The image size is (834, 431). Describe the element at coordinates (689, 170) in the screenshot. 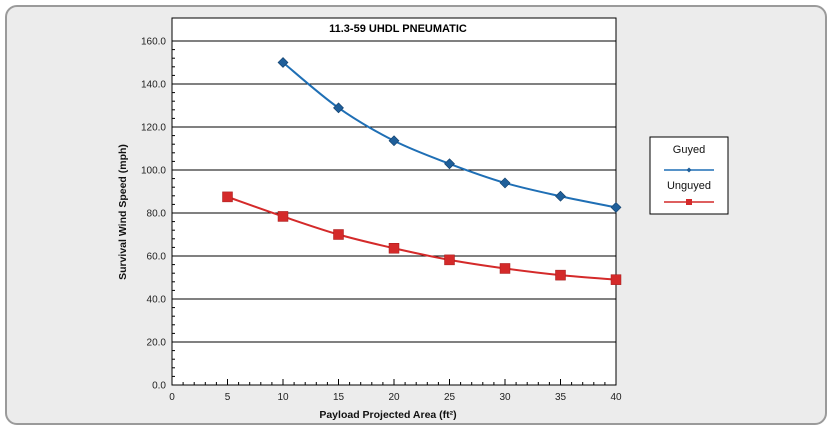

I see `legend-marker-guyed` at that location.